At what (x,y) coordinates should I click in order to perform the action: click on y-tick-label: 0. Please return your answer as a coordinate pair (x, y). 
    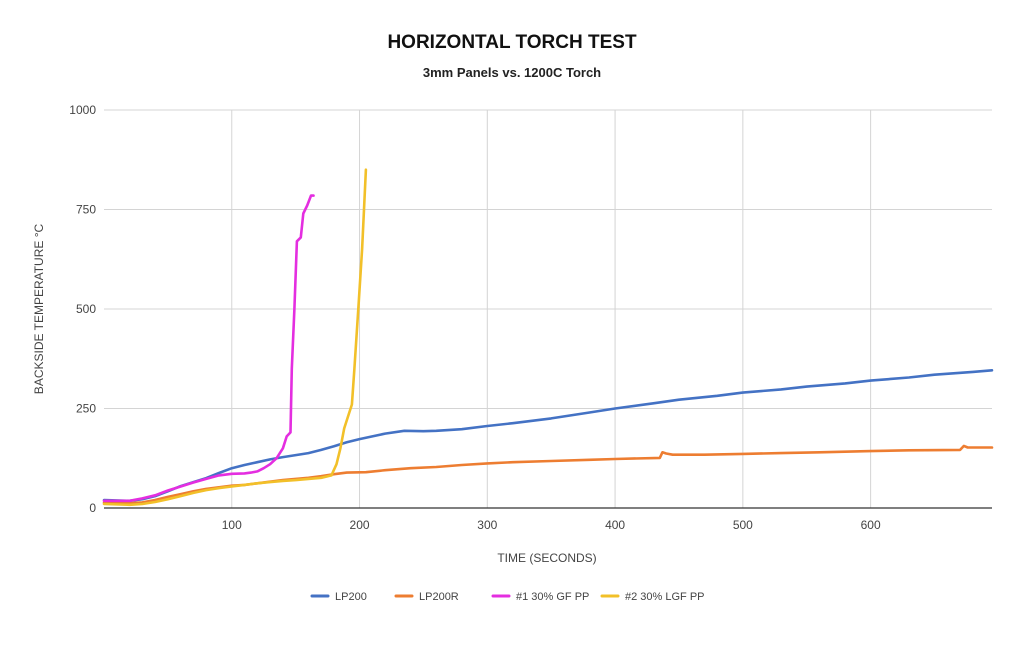
    Looking at the image, I should click on (92, 508).